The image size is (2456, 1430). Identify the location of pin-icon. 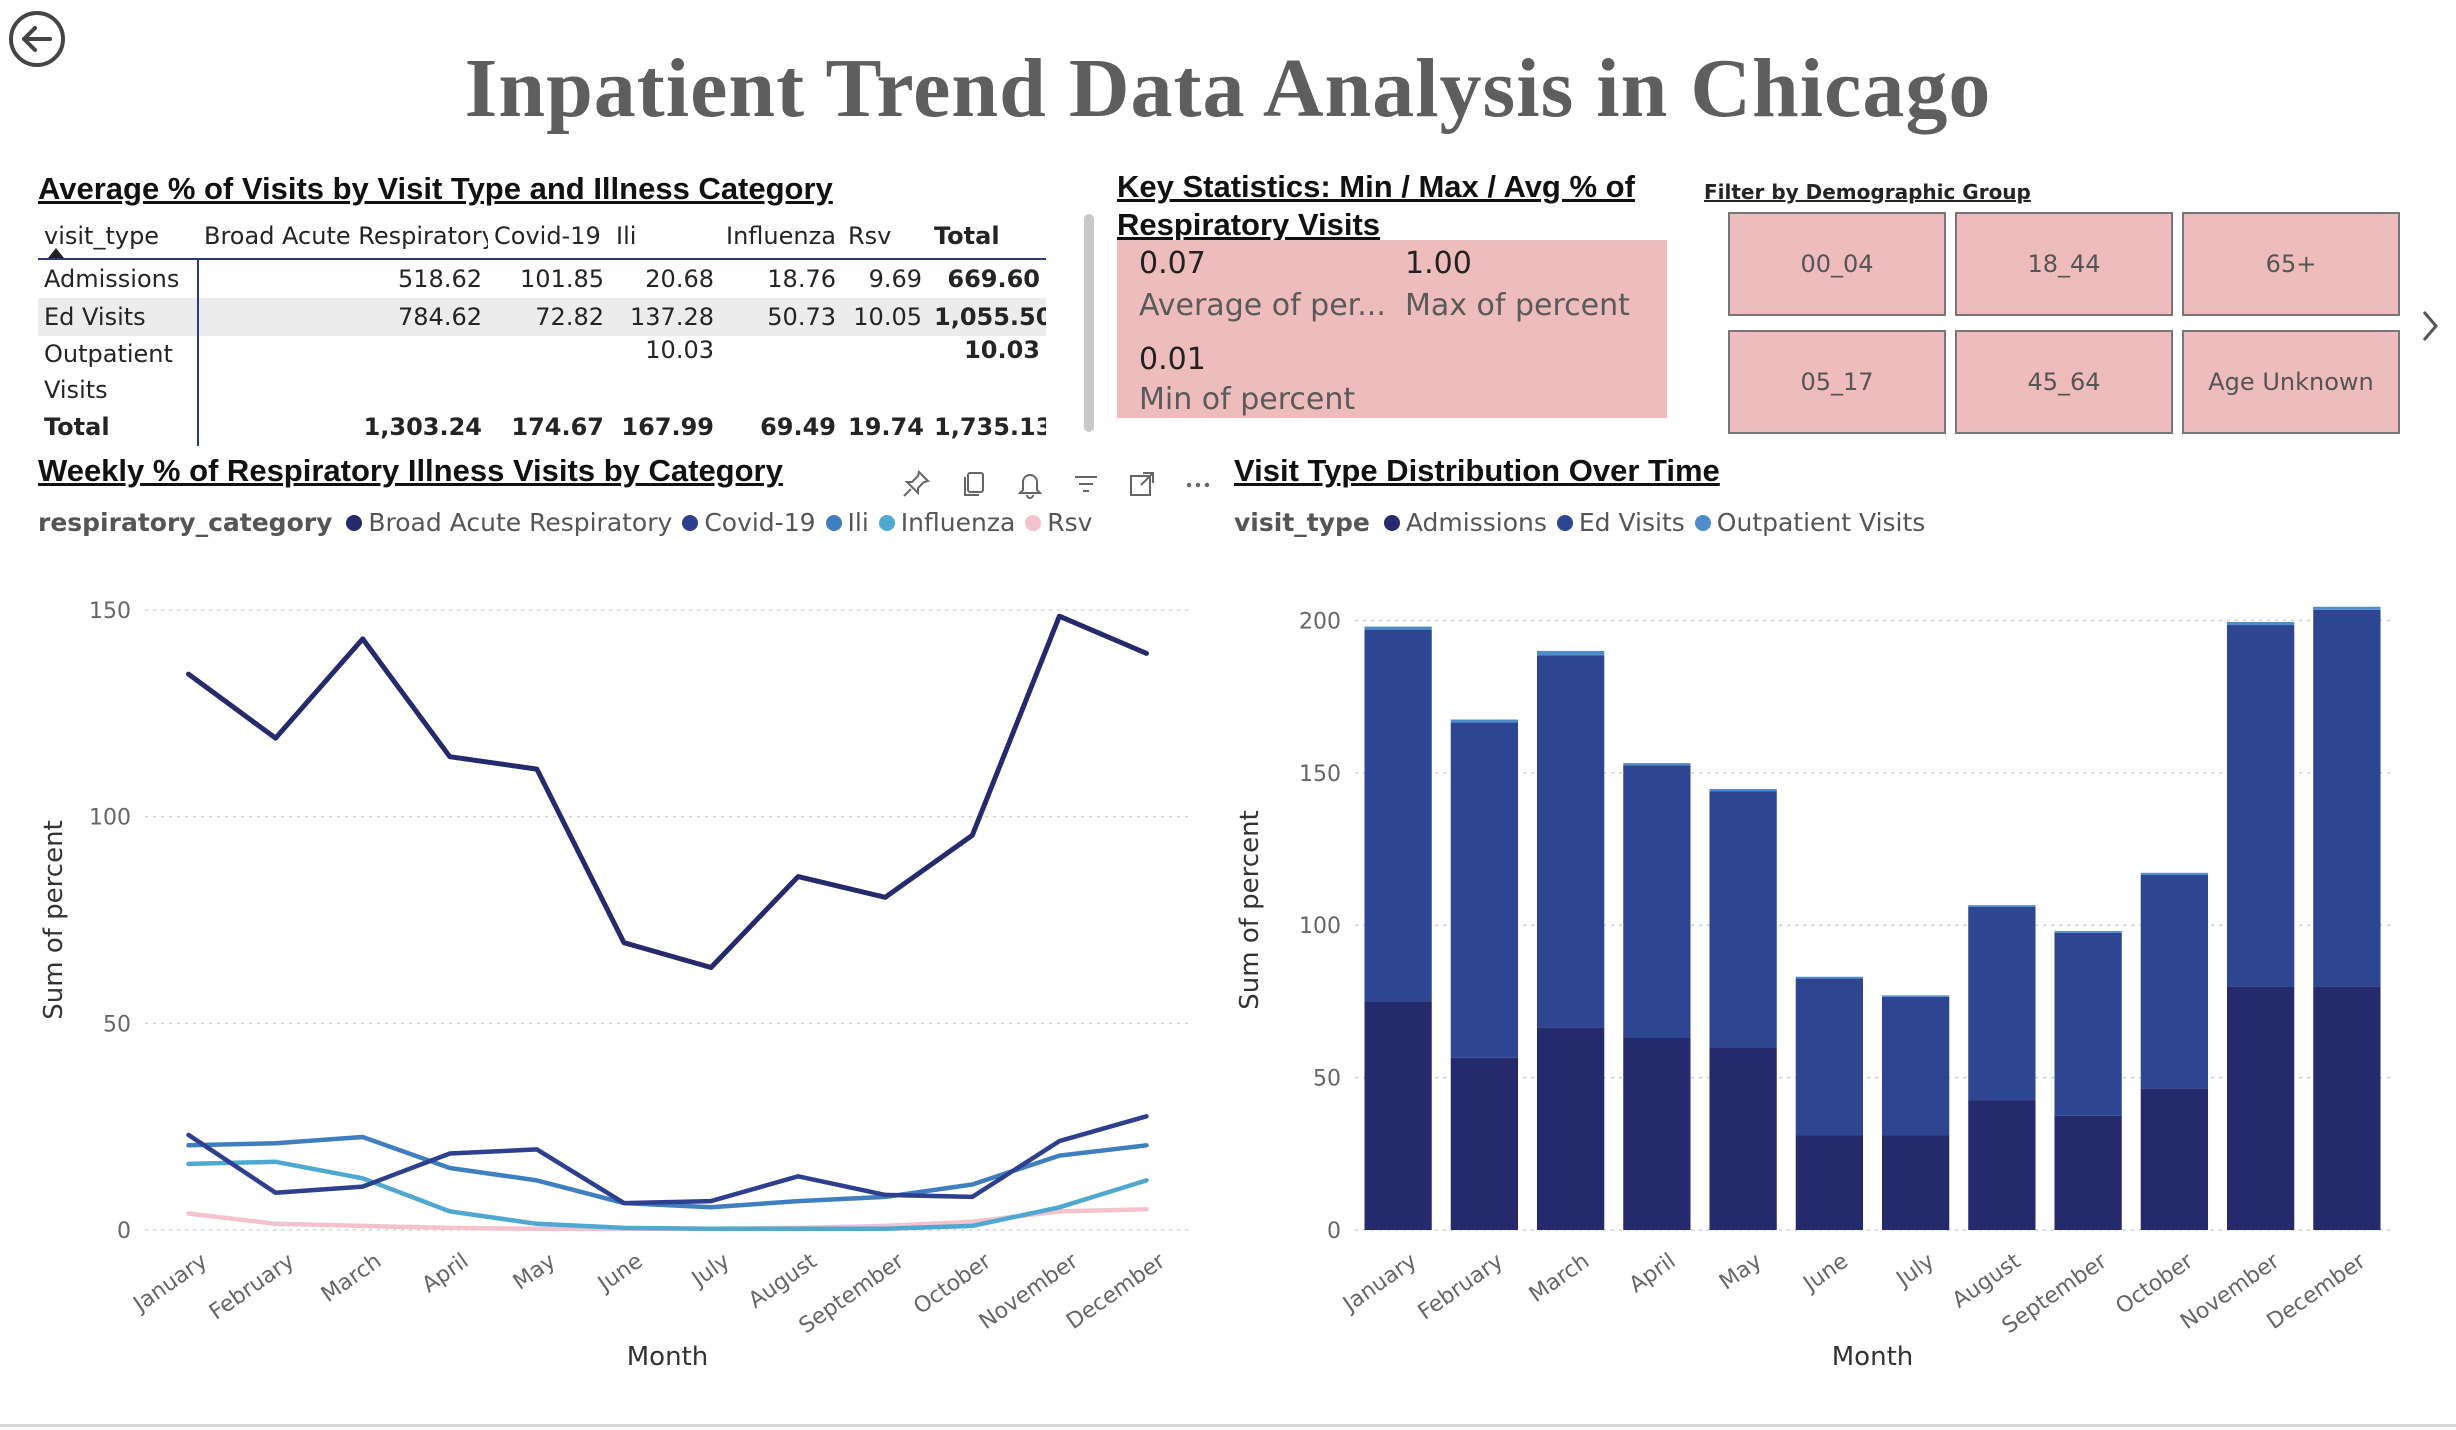
(916, 484).